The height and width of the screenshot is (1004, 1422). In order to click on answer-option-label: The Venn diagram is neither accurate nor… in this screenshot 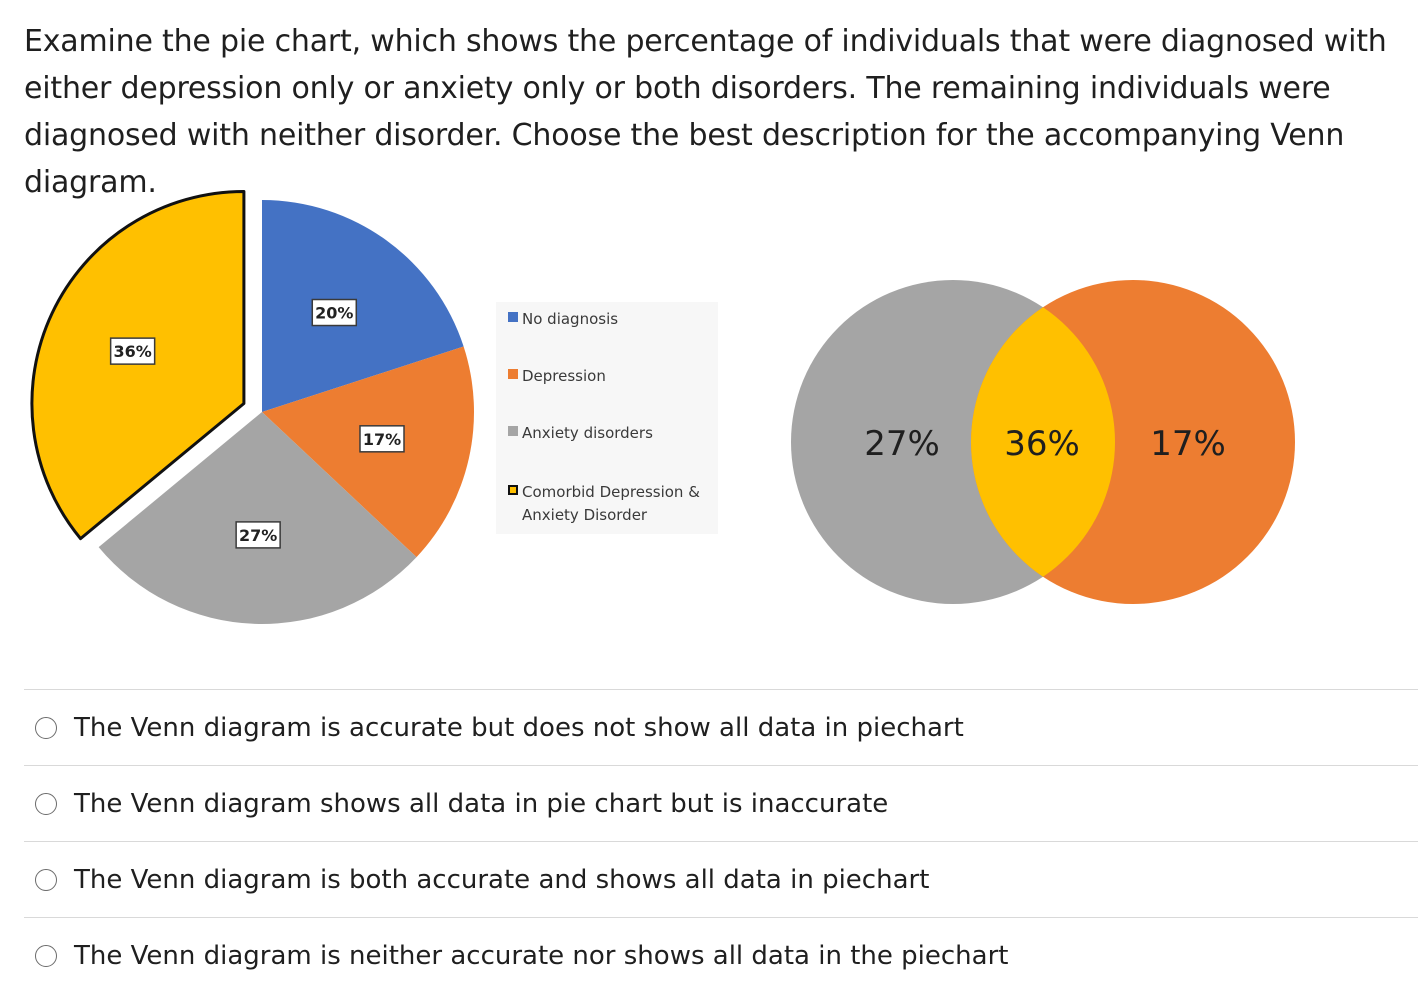, I will do `click(541, 955)`.